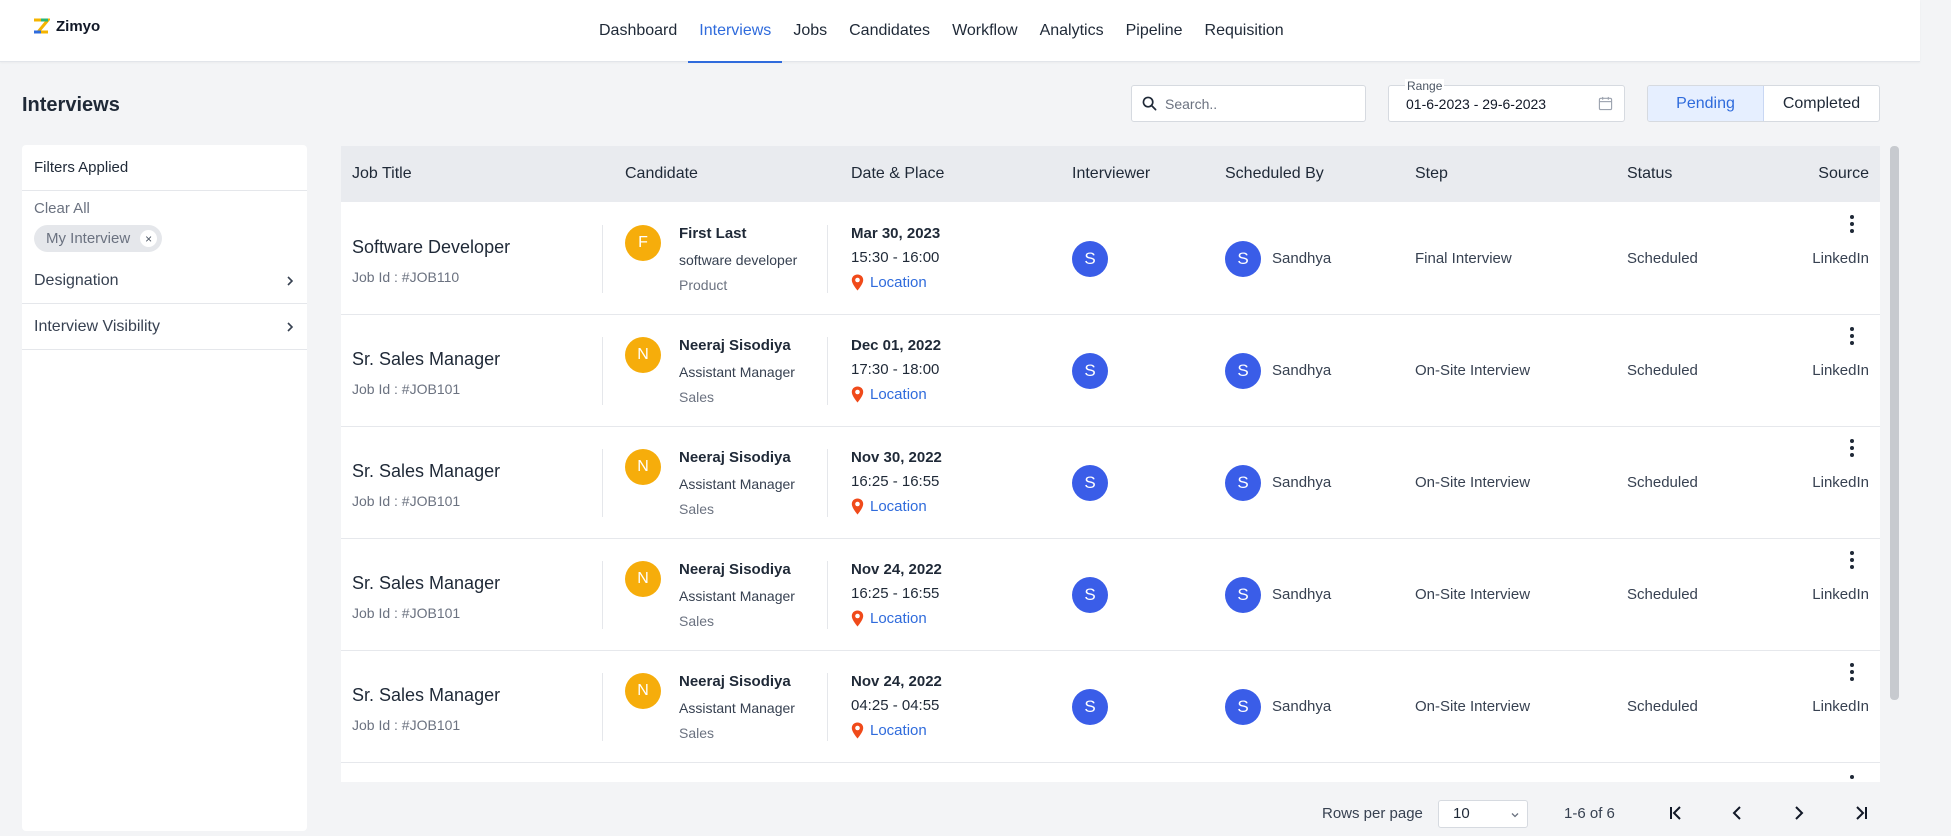 The width and height of the screenshot is (1951, 836). Describe the element at coordinates (1506, 100) in the screenshot. I see `date-range-picker: Range 01-6-2023 - 29-6-2023` at that location.